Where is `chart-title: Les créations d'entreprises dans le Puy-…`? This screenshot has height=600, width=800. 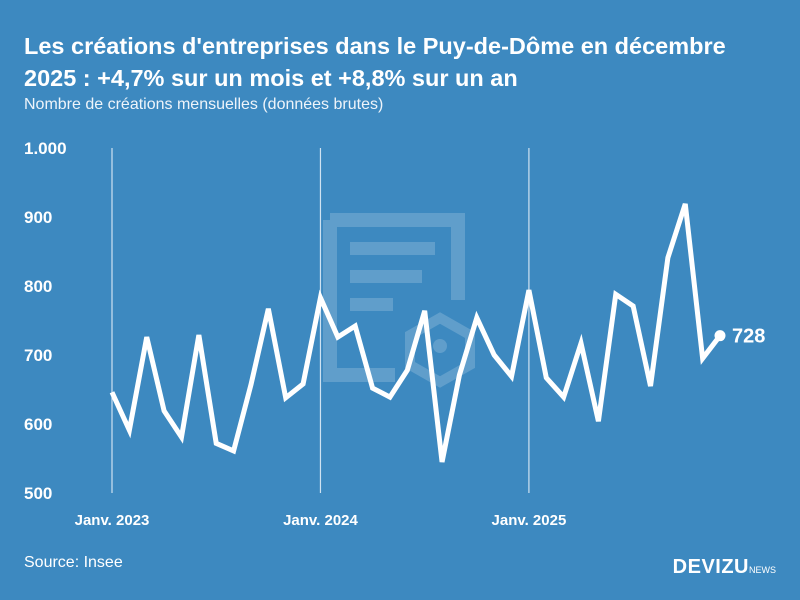
chart-title: Les créations d'entreprises dans le Puy-… is located at coordinates (375, 62).